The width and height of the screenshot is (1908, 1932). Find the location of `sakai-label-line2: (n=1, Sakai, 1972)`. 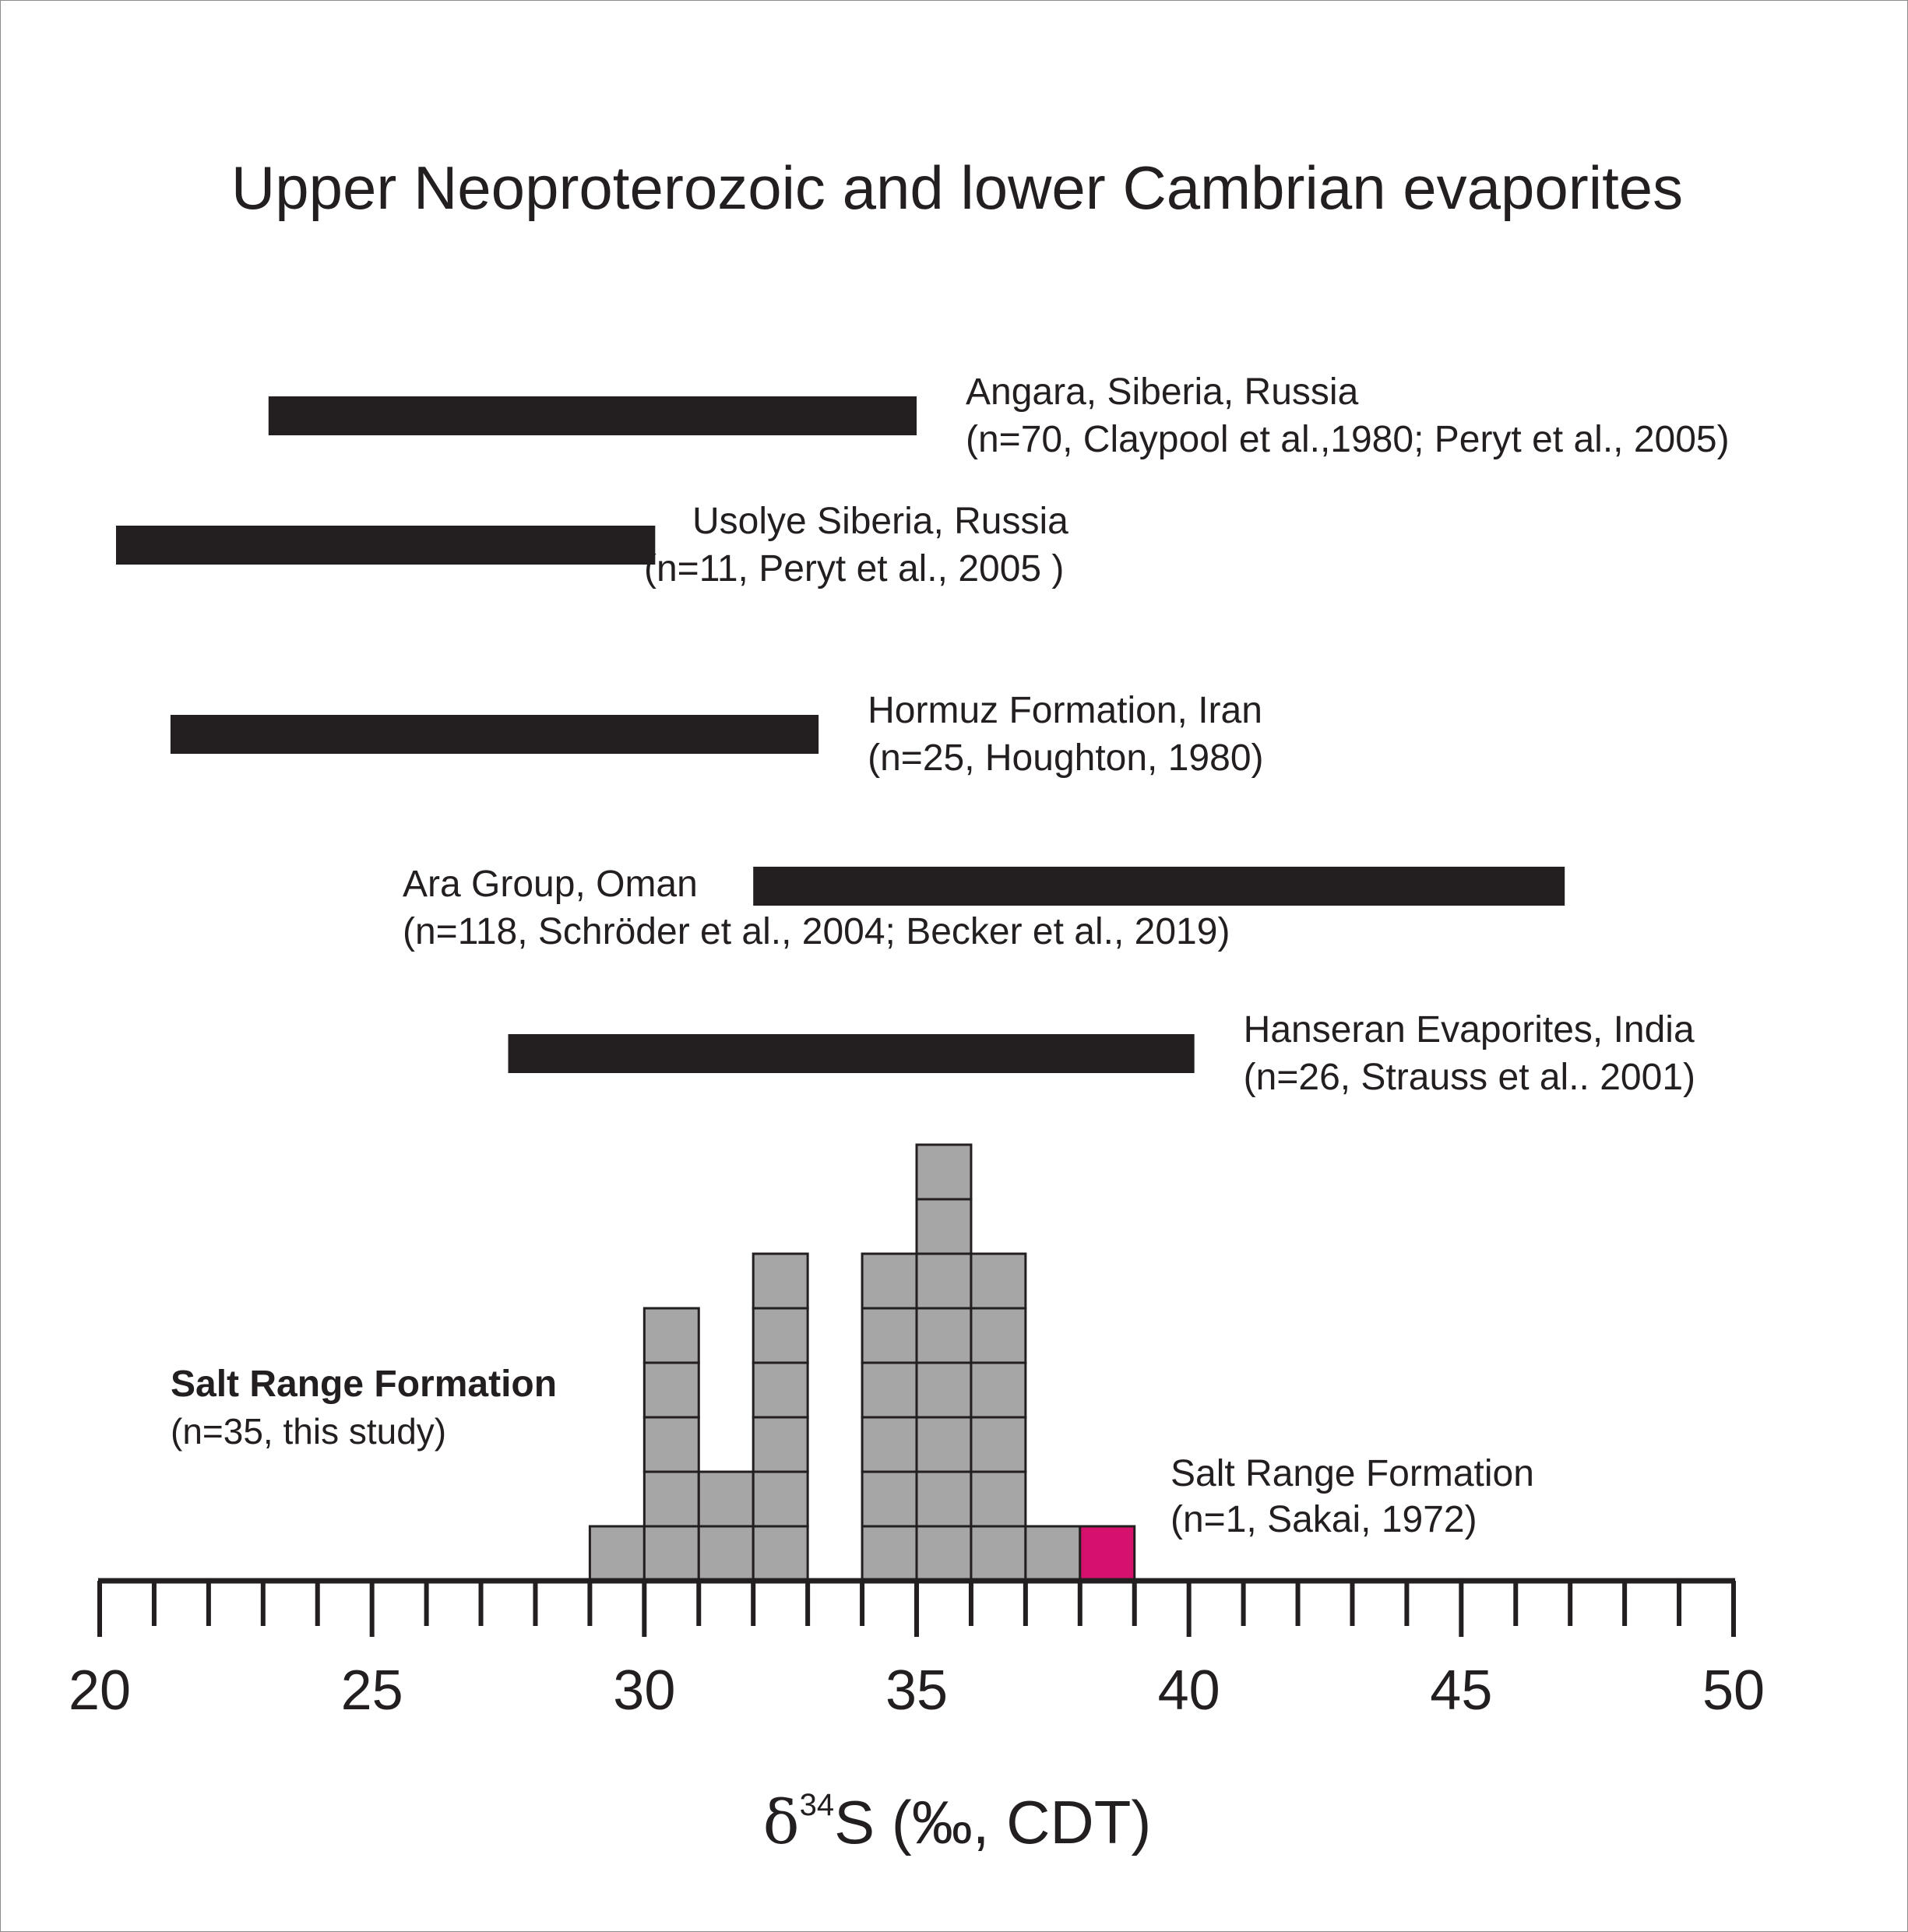

sakai-label-line2: (n=1, Sakai, 1972) is located at coordinates (1323, 1519).